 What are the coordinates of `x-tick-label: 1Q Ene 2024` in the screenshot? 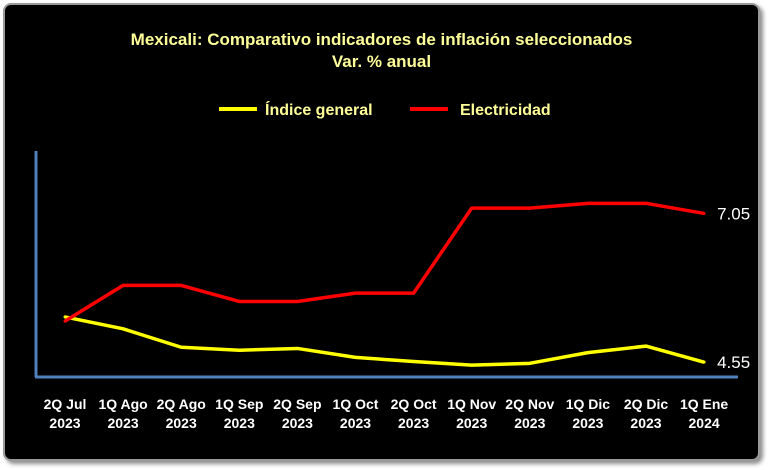 It's located at (704, 413).